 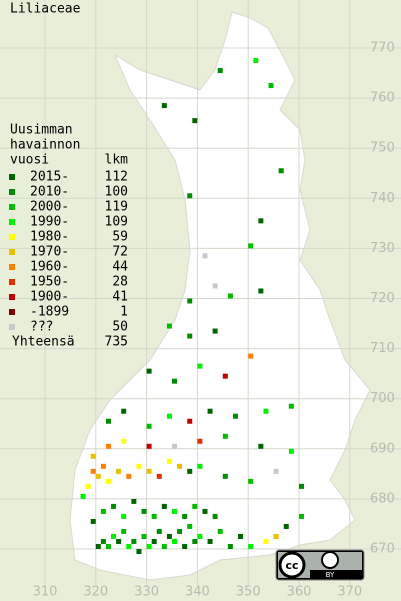 I want to click on x-tick-label: 340, so click(x=197, y=592).